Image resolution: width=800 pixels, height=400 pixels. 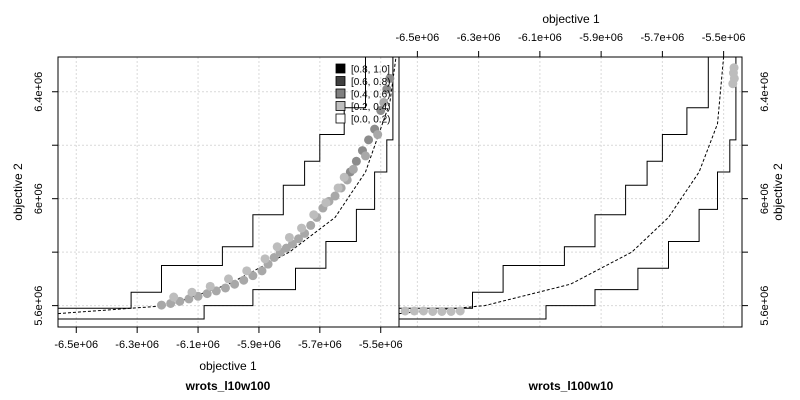 What do you see at coordinates (756, 199) in the screenshot?
I see `y-ticks-2: 5.6e+06 6e+06 6.4e+06` at bounding box center [756, 199].